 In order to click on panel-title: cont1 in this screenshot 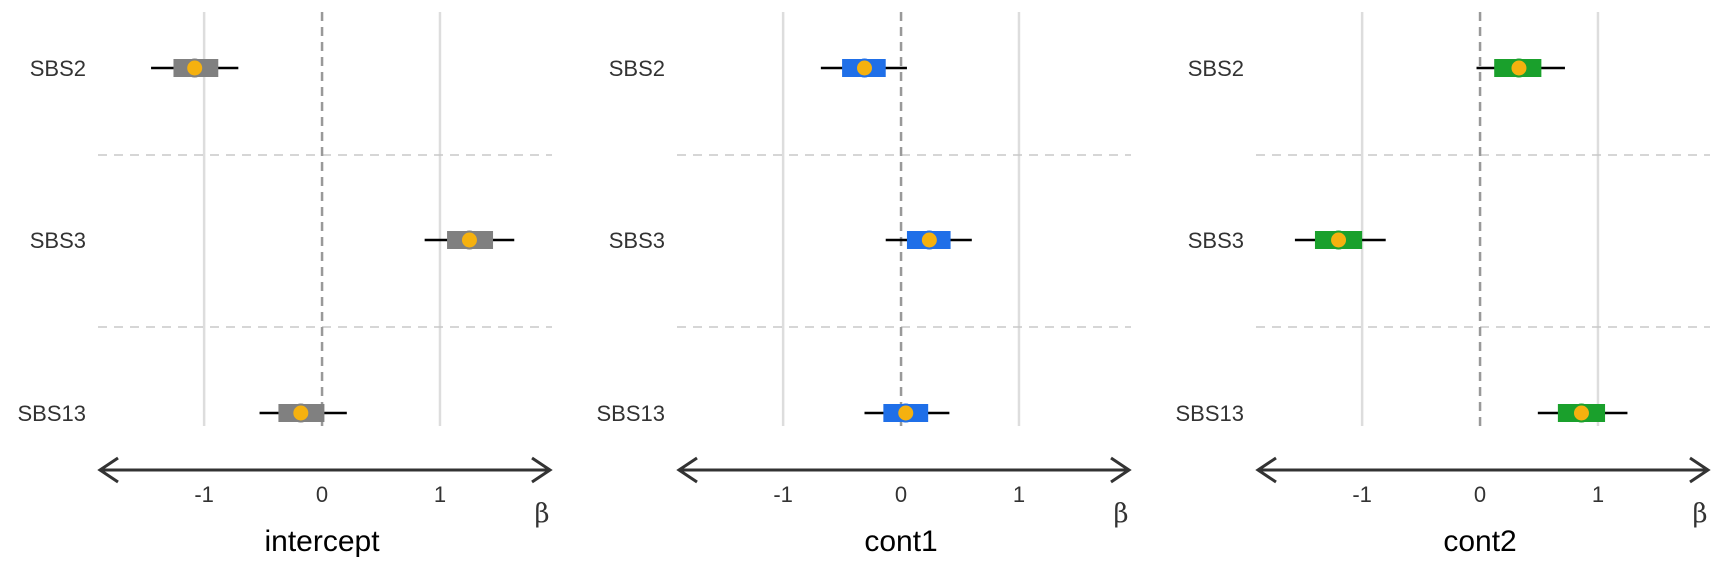, I will do `click(900, 541)`.